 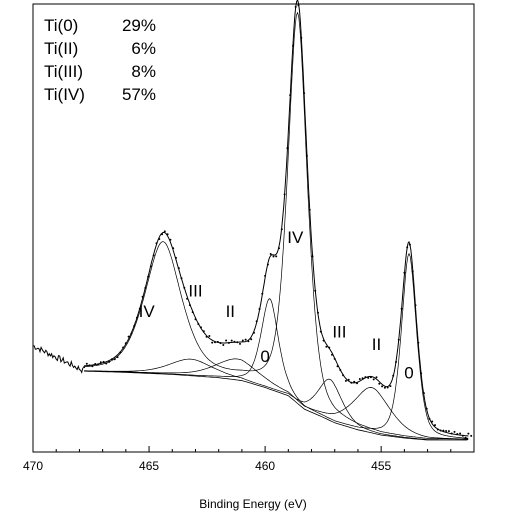 What do you see at coordinates (64, 94) in the screenshot?
I see `legend-name: Ti(IV)` at bounding box center [64, 94].